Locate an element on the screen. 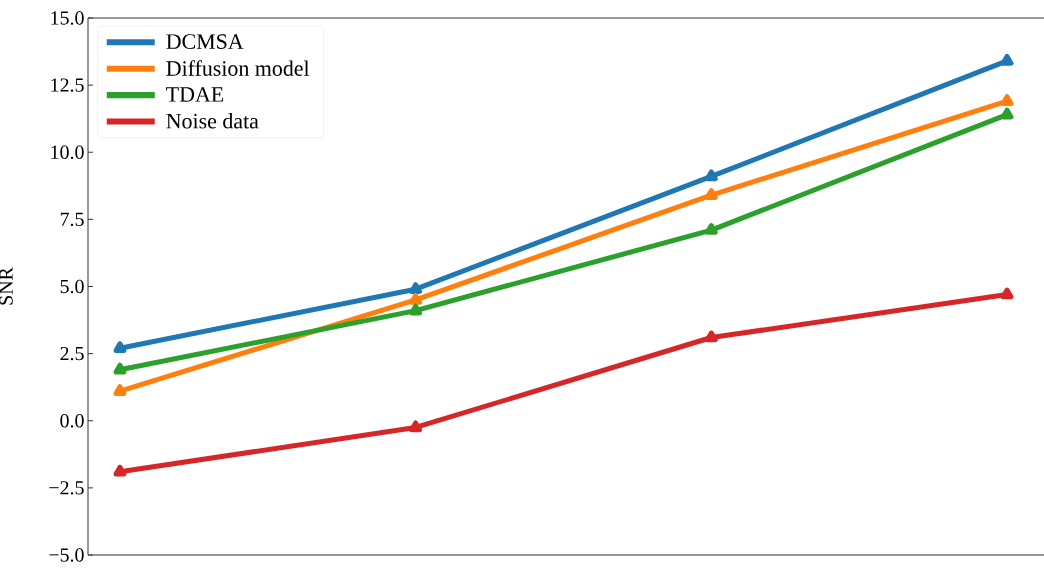  y-tick-label: 0.0 is located at coordinates (72, 420).